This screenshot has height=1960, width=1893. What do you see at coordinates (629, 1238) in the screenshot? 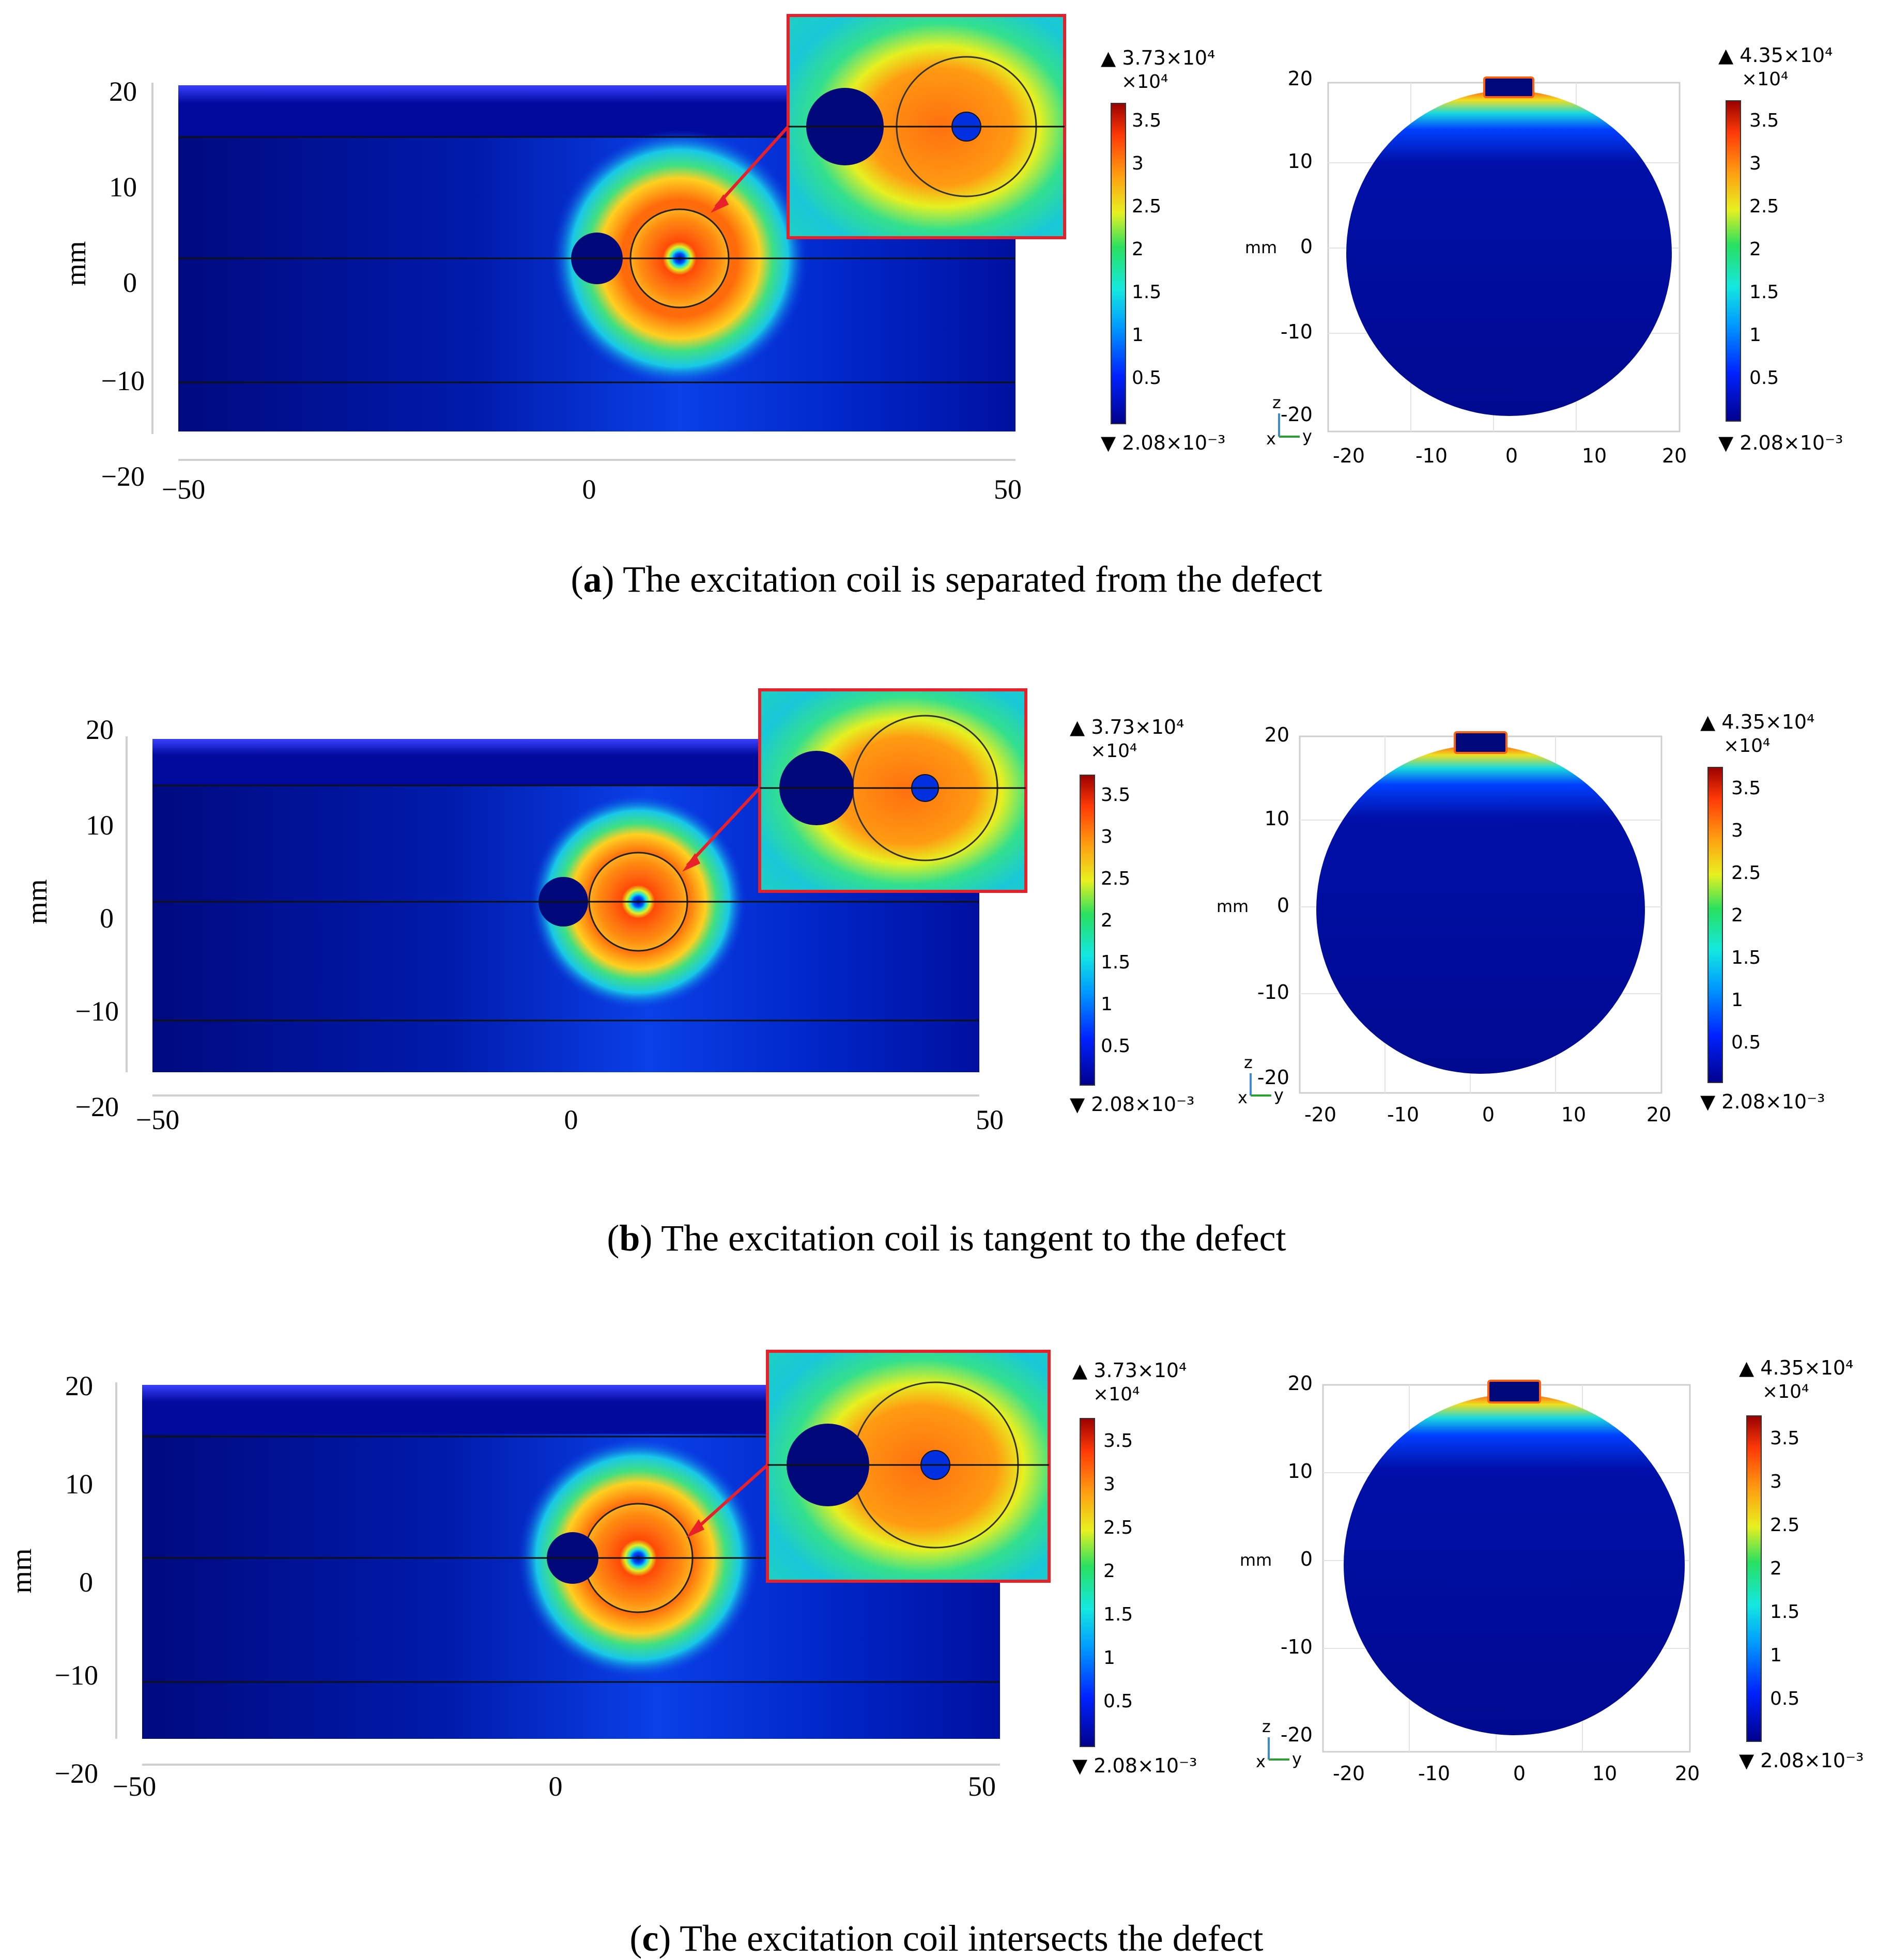
I see `panel-letter: b` at bounding box center [629, 1238].